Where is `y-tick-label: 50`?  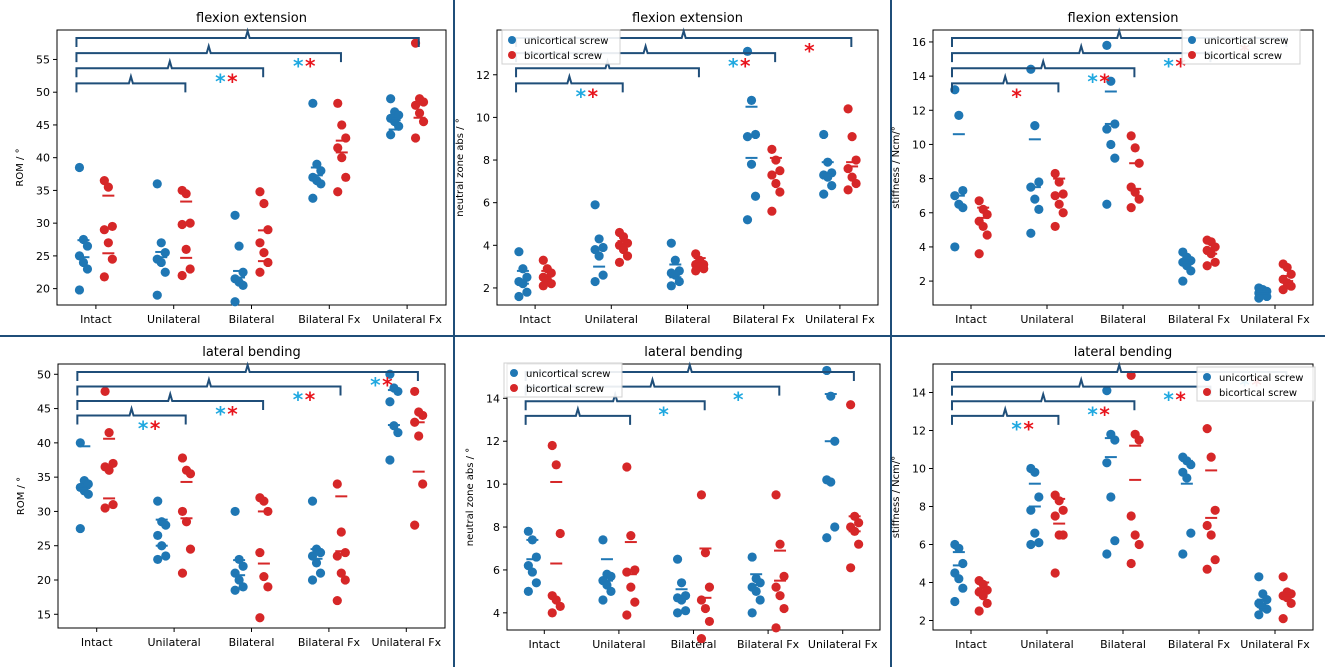 y-tick-label: 50 is located at coordinates (44, 374).